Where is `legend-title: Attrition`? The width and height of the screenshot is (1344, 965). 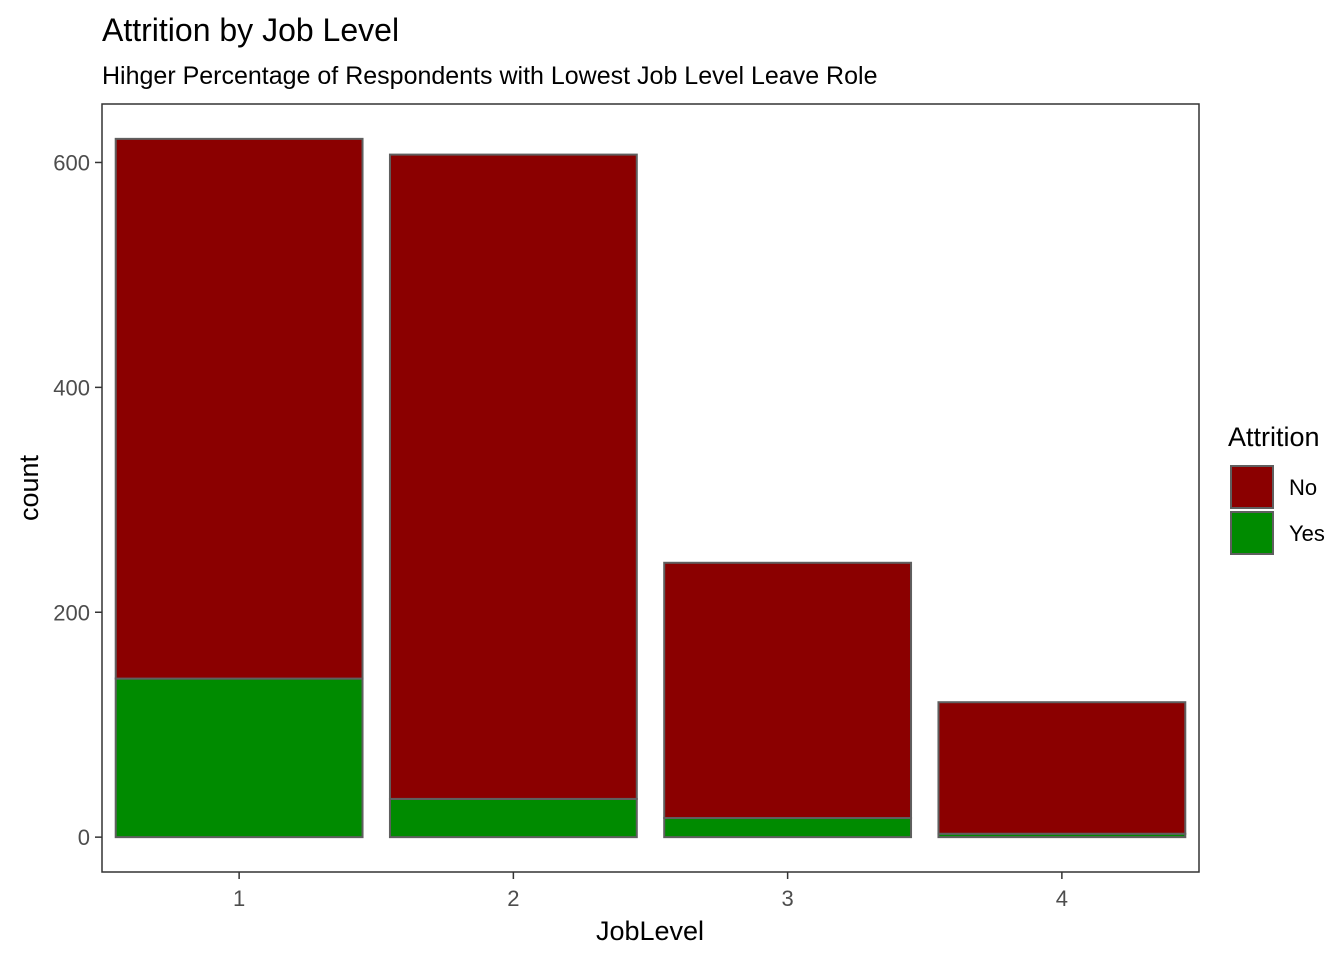 legend-title: Attrition is located at coordinates (1274, 437).